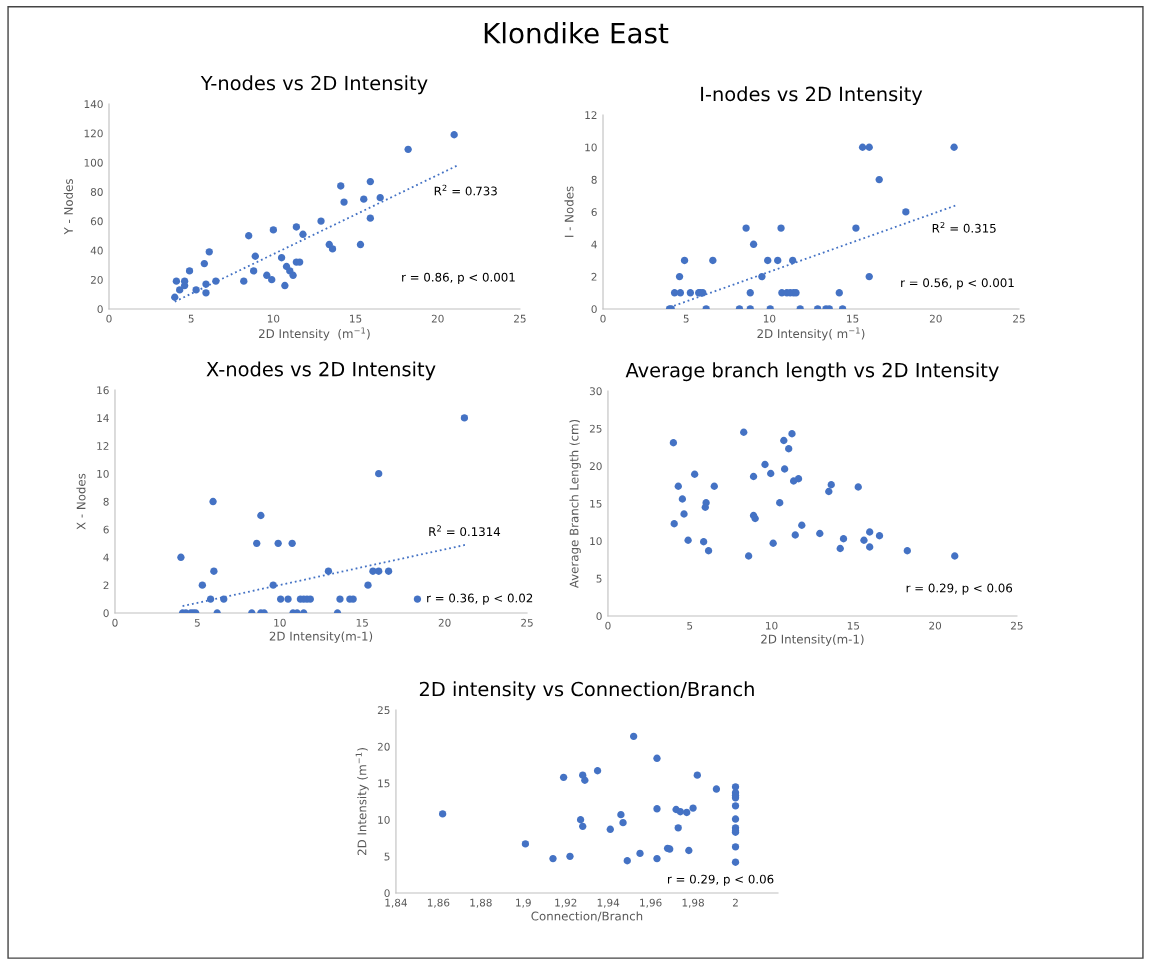 The width and height of the screenshot is (1151, 961). I want to click on y-tick-label: 14, so click(103, 418).